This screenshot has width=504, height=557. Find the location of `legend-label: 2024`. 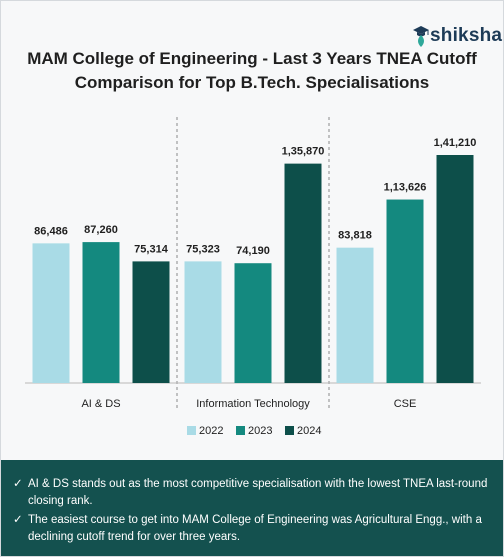

legend-label: 2024 is located at coordinates (309, 431).